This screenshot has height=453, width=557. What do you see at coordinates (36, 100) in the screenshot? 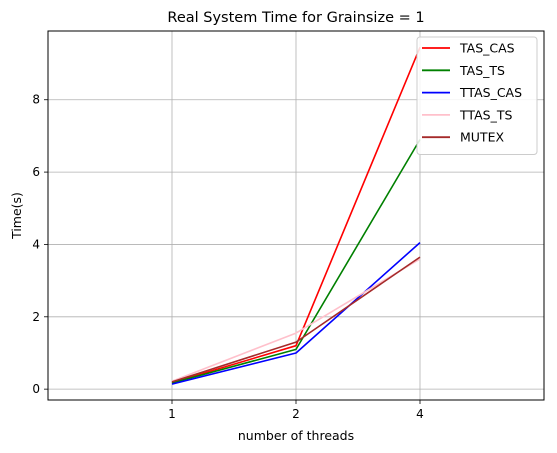
I see `y-tick-label: 8` at bounding box center [36, 100].